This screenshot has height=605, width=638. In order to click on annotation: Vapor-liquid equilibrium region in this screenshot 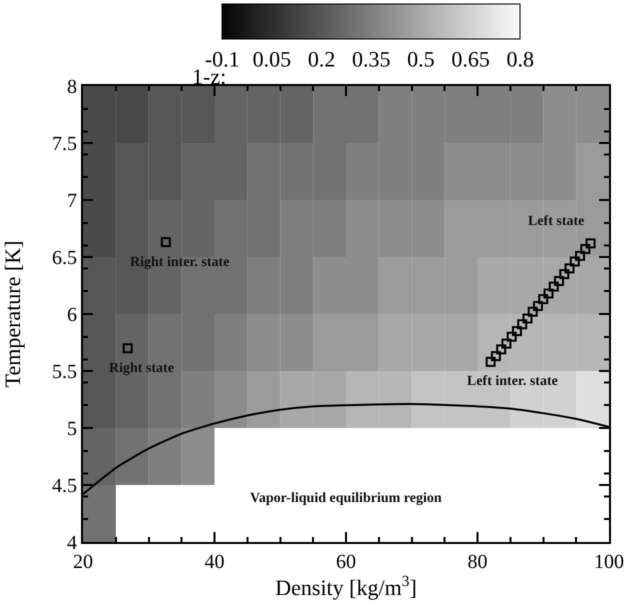, I will do `click(346, 498)`.